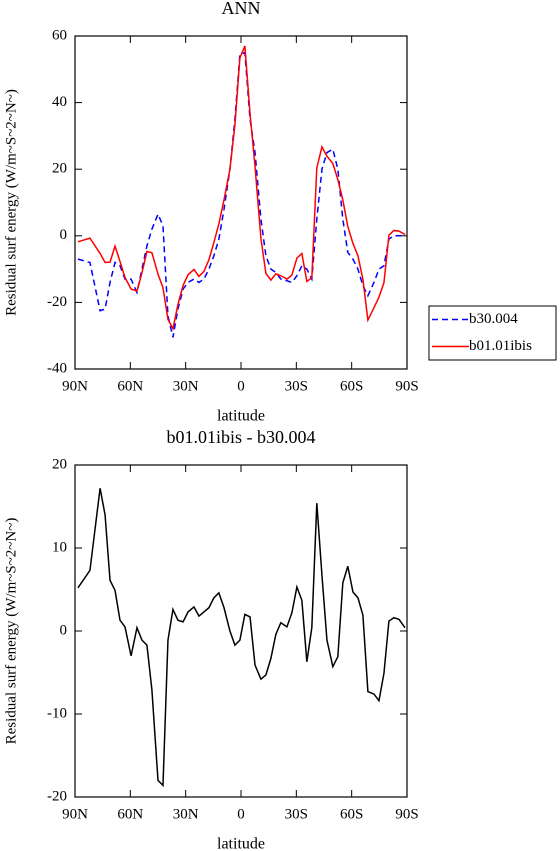  What do you see at coordinates (57, 713) in the screenshot?
I see `y-tick-label: -10` at bounding box center [57, 713].